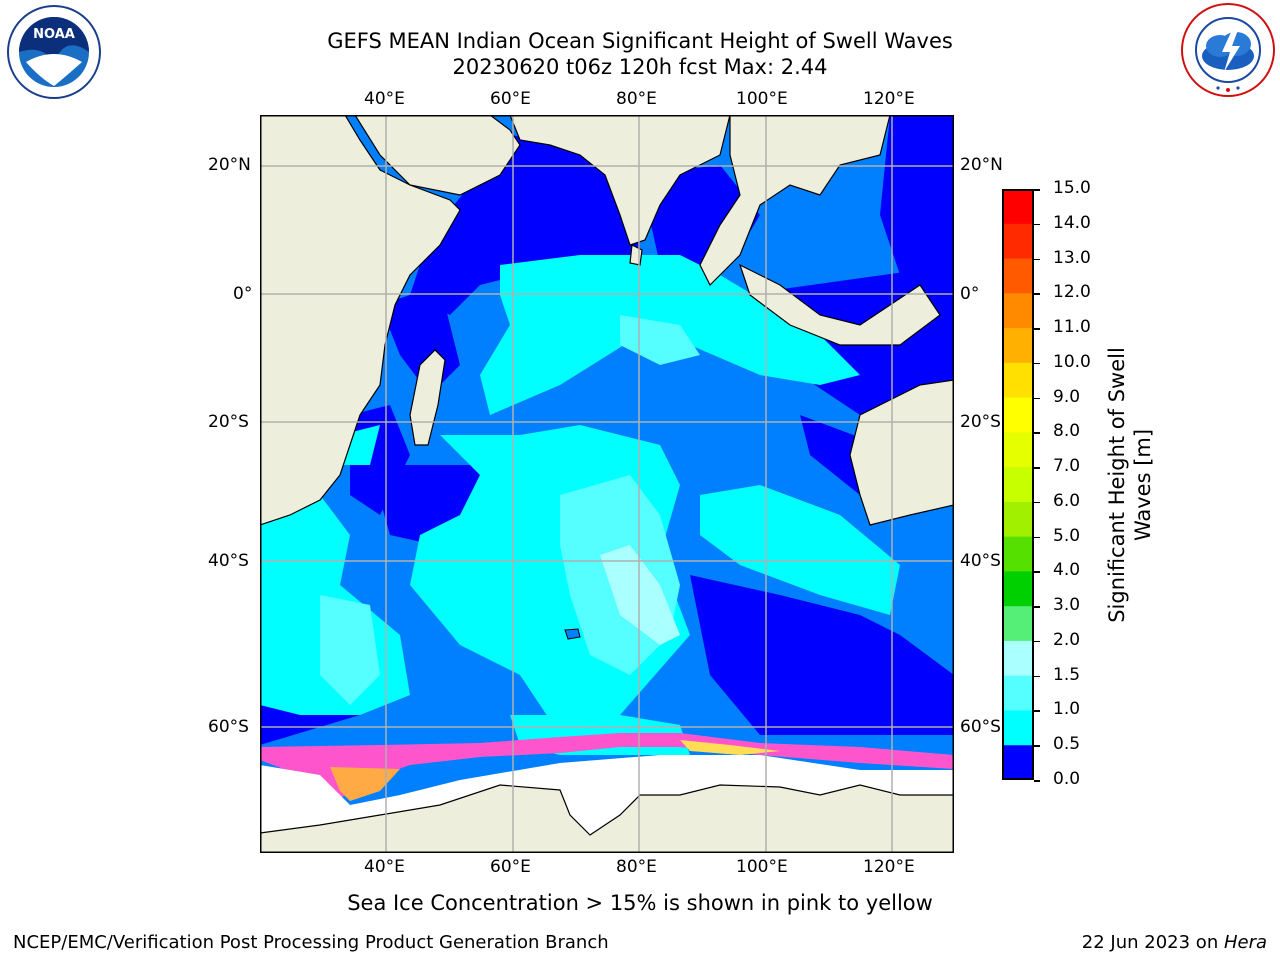 The height and width of the screenshot is (960, 1280). Describe the element at coordinates (1072, 327) in the screenshot. I see `colorbar-tick-label: 11.0` at that location.